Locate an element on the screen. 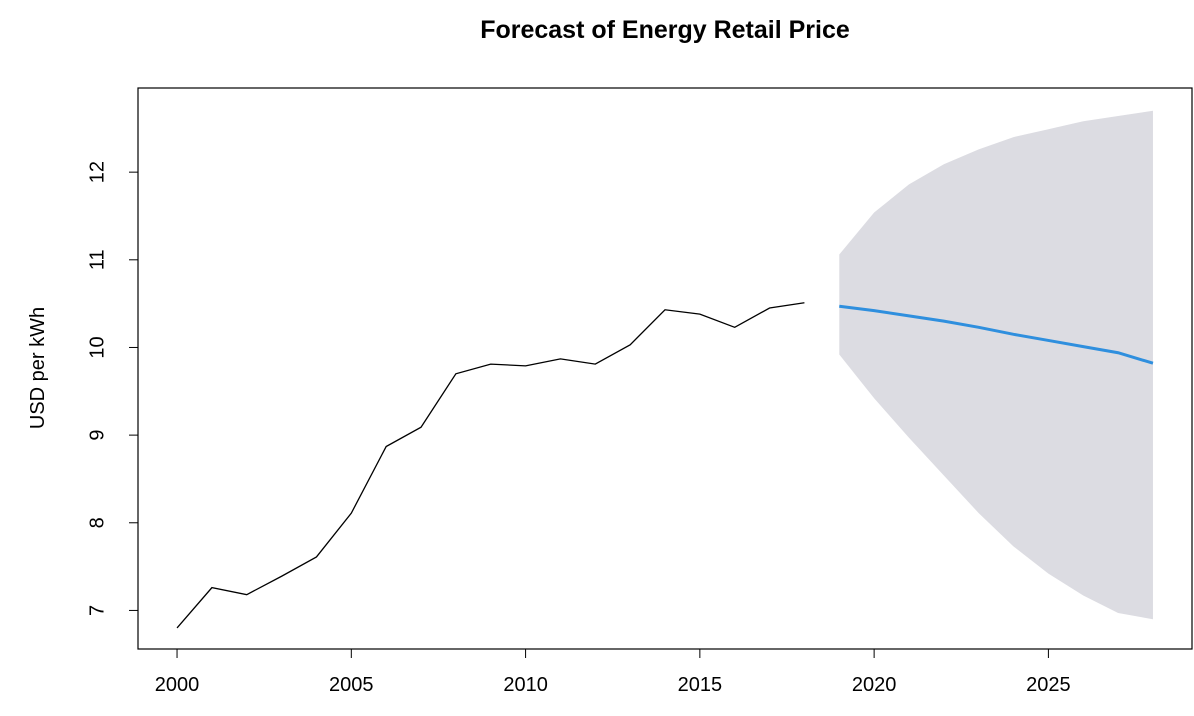 Image resolution: width=1194 pixels, height=716 pixels. chart-title: Forecast of Energy Retail Price is located at coordinates (665, 30).